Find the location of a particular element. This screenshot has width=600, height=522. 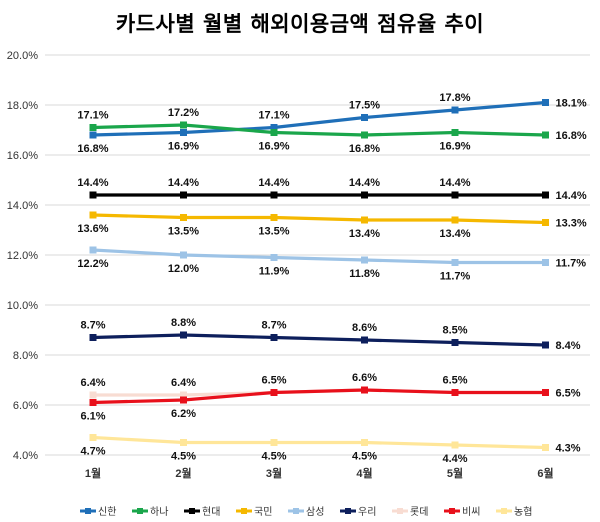

data-label: 17.8% is located at coordinates (454, 98).